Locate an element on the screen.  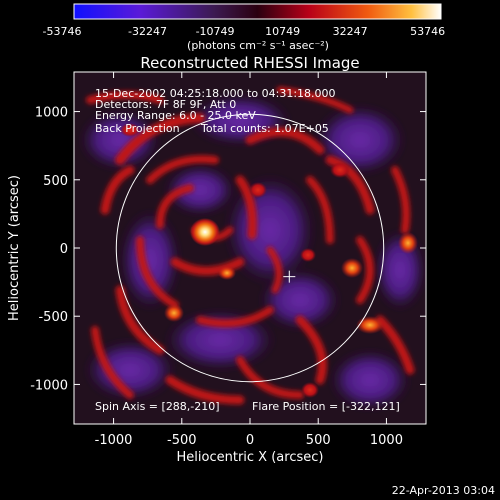
x-tick-label: 500 is located at coordinates (318, 440).